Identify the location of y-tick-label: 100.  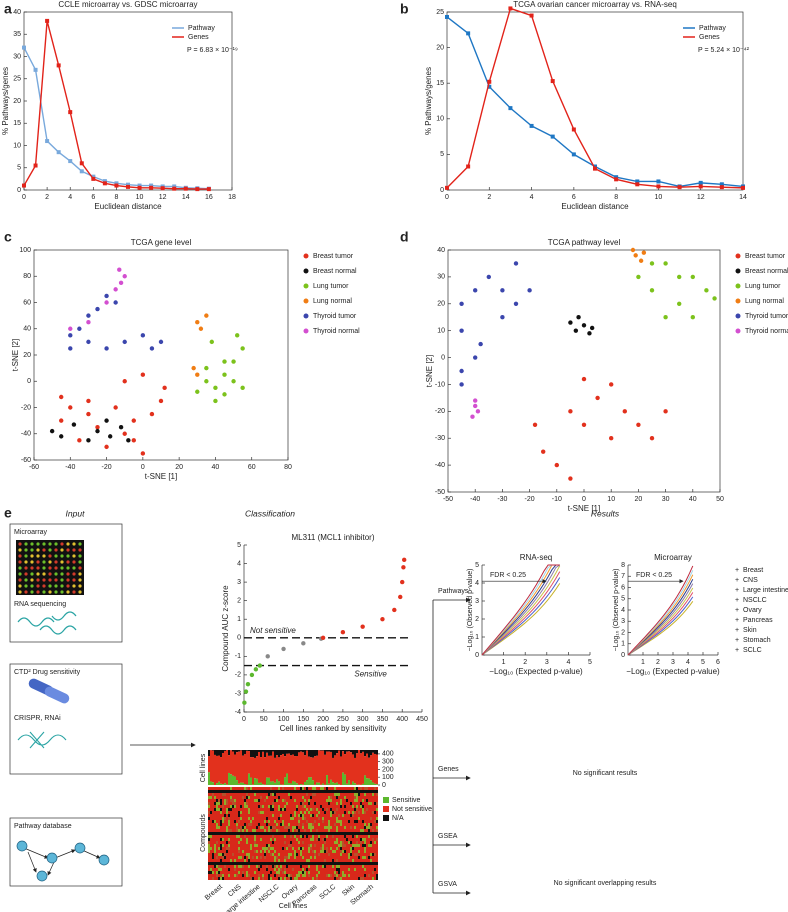
(388, 777).